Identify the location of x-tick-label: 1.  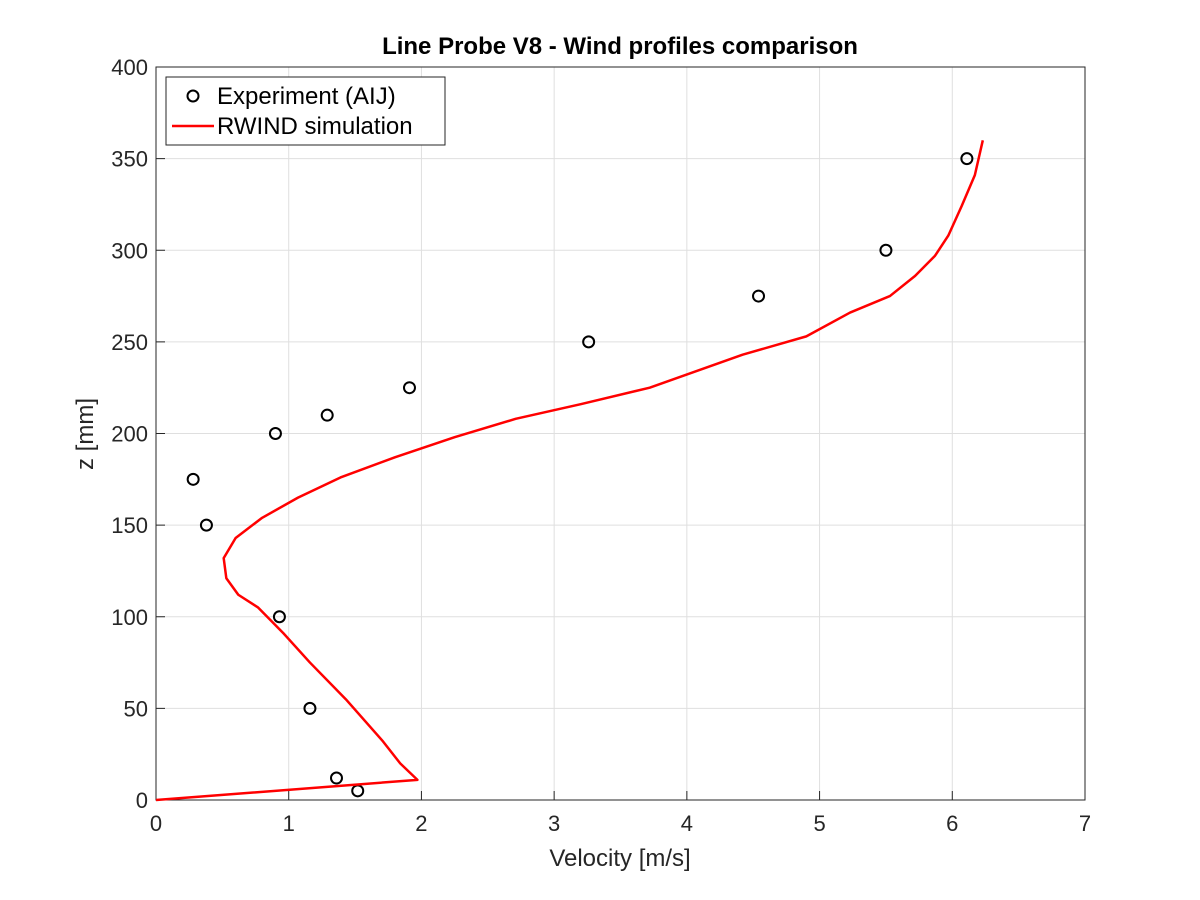
(289, 823).